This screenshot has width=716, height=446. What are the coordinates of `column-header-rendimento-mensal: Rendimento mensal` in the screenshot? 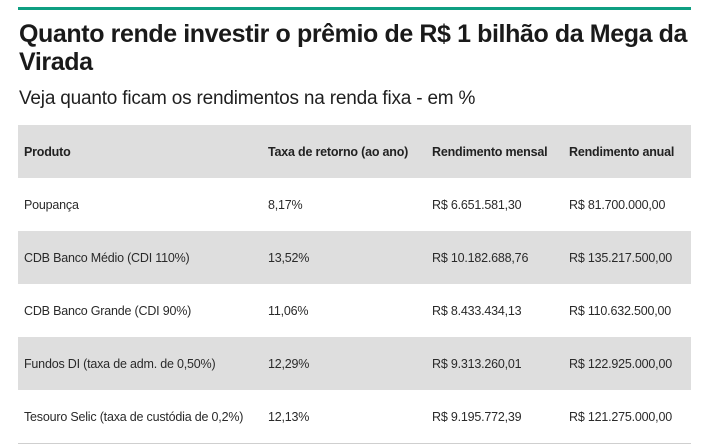 It's located at (490, 151).